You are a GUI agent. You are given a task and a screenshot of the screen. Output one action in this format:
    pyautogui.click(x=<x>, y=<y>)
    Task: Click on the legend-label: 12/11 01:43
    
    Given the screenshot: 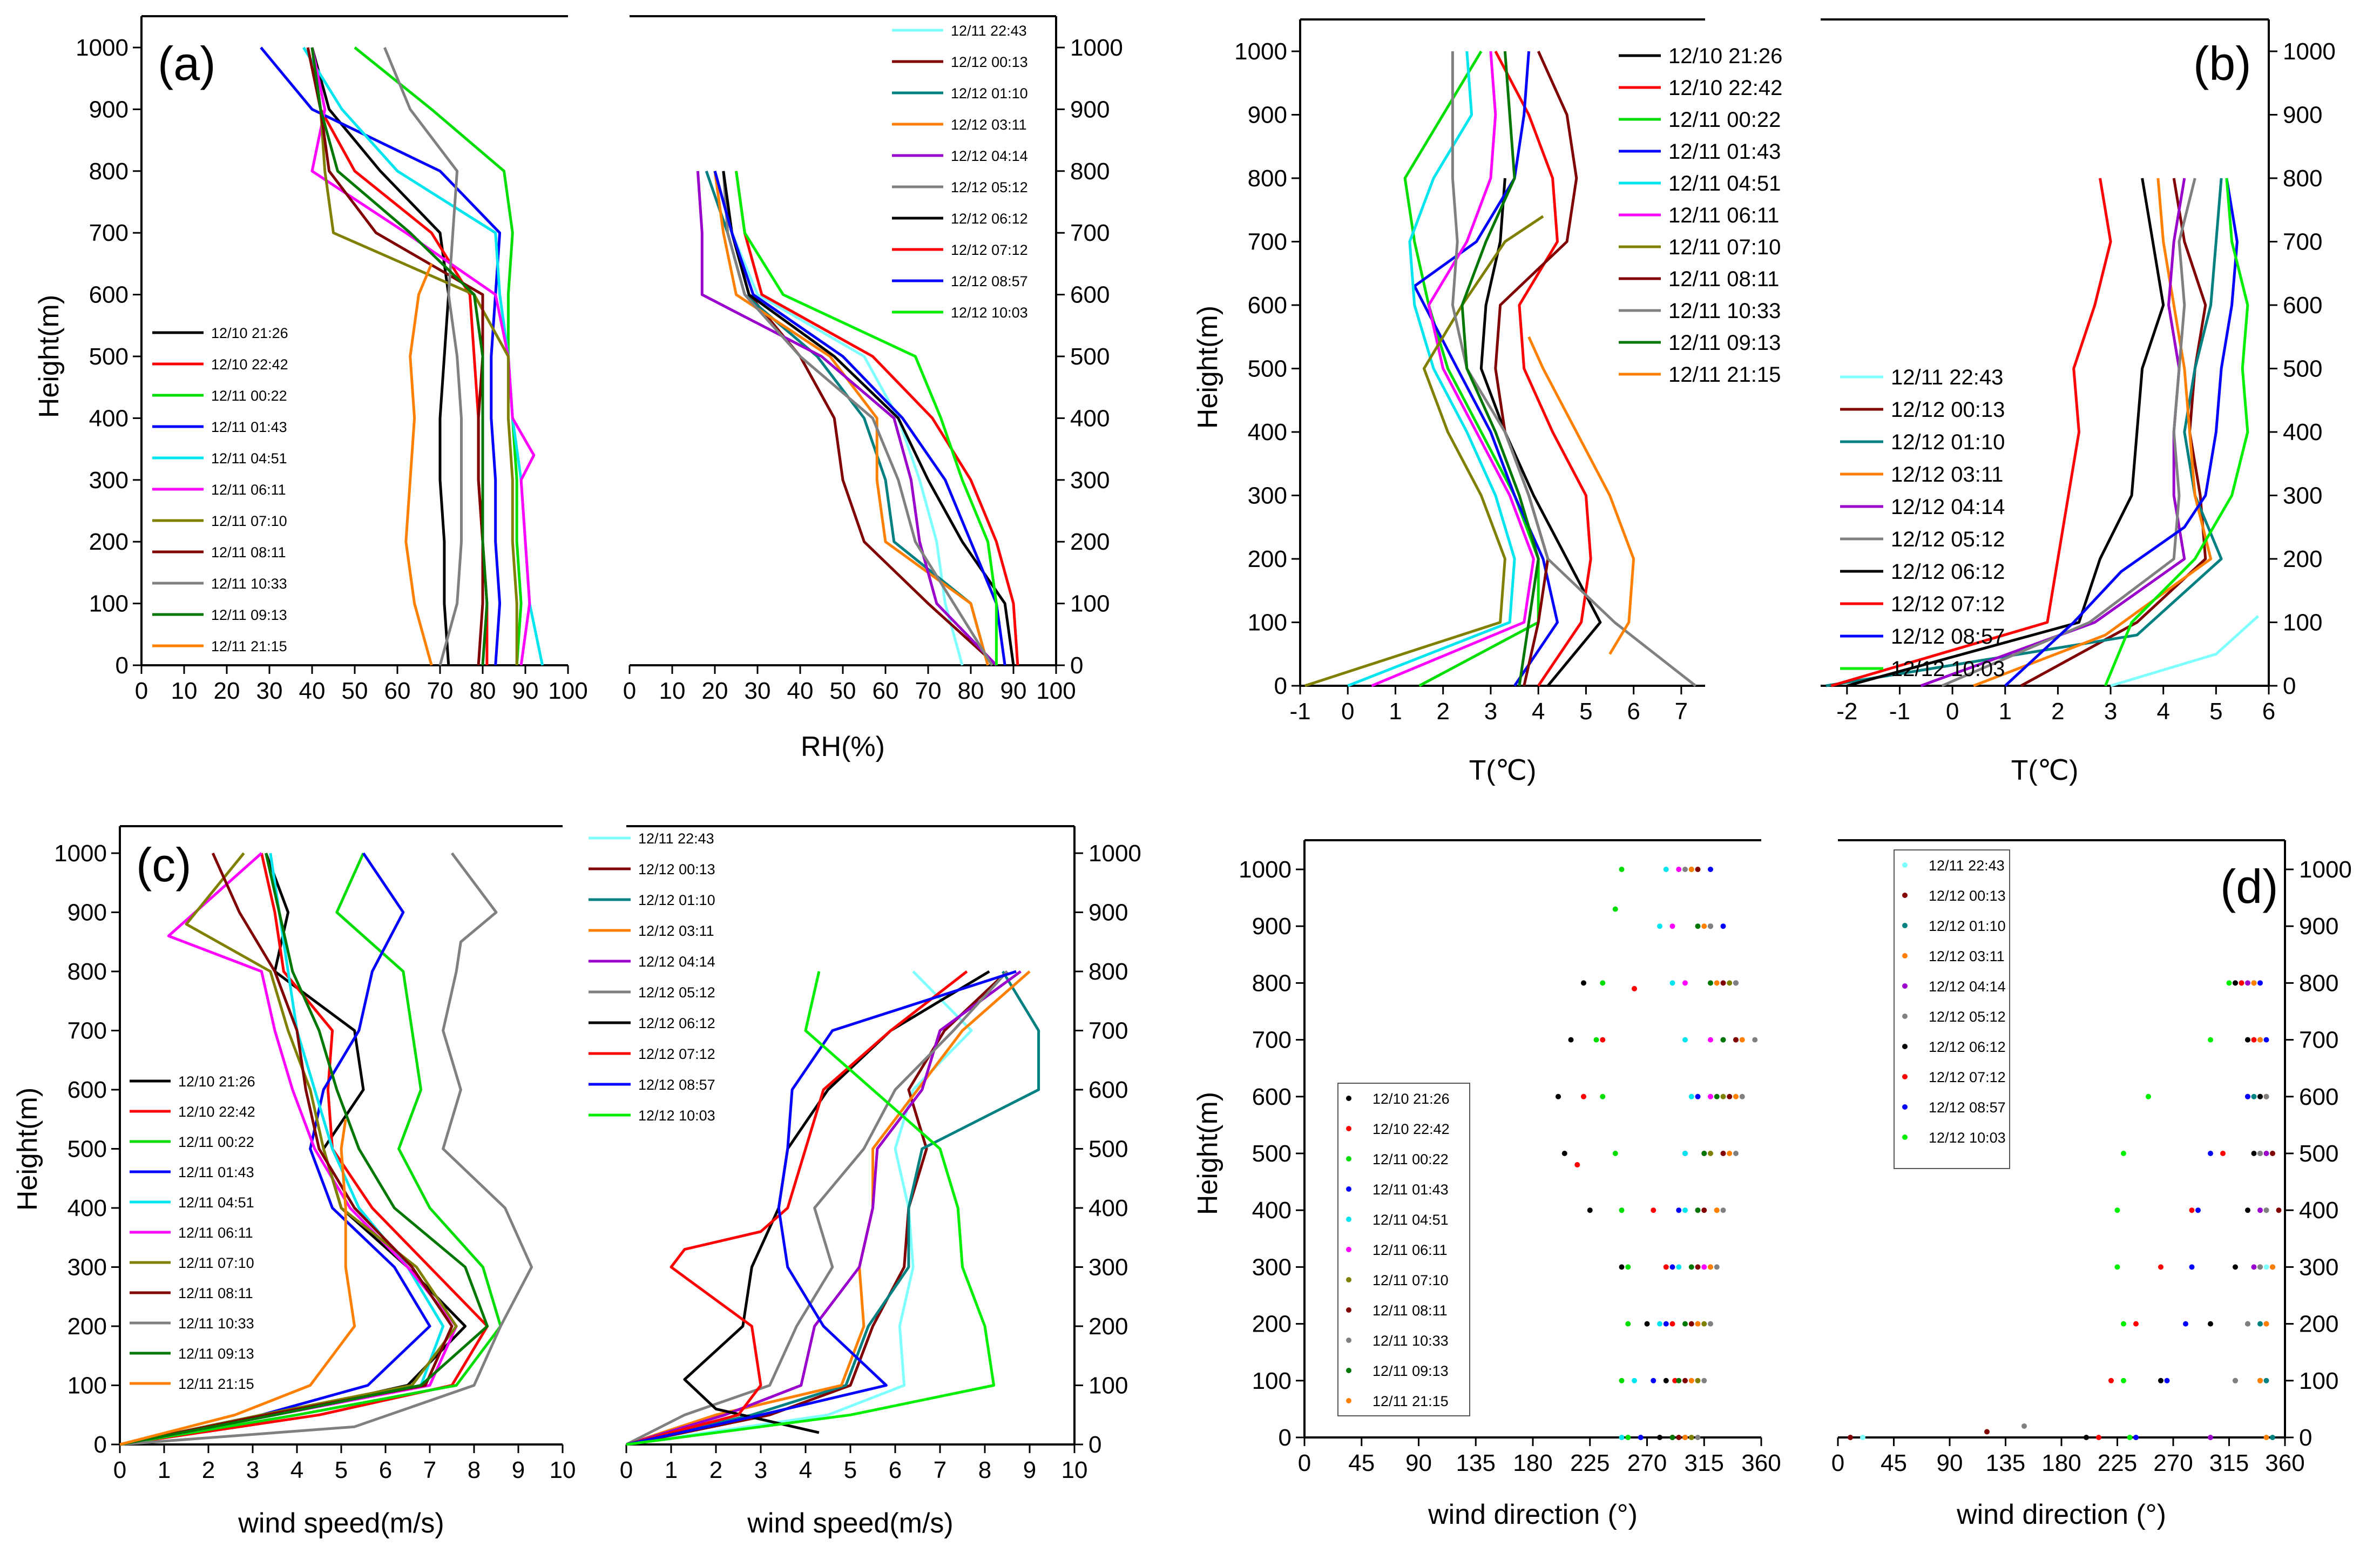 What is the action you would take?
    pyautogui.click(x=216, y=1172)
    